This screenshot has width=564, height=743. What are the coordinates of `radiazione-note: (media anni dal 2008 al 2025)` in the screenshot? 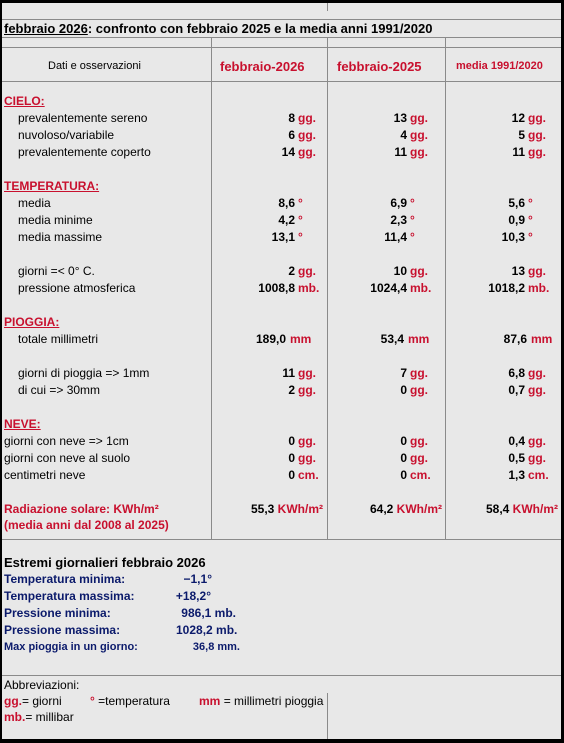 It's located at (86, 525).